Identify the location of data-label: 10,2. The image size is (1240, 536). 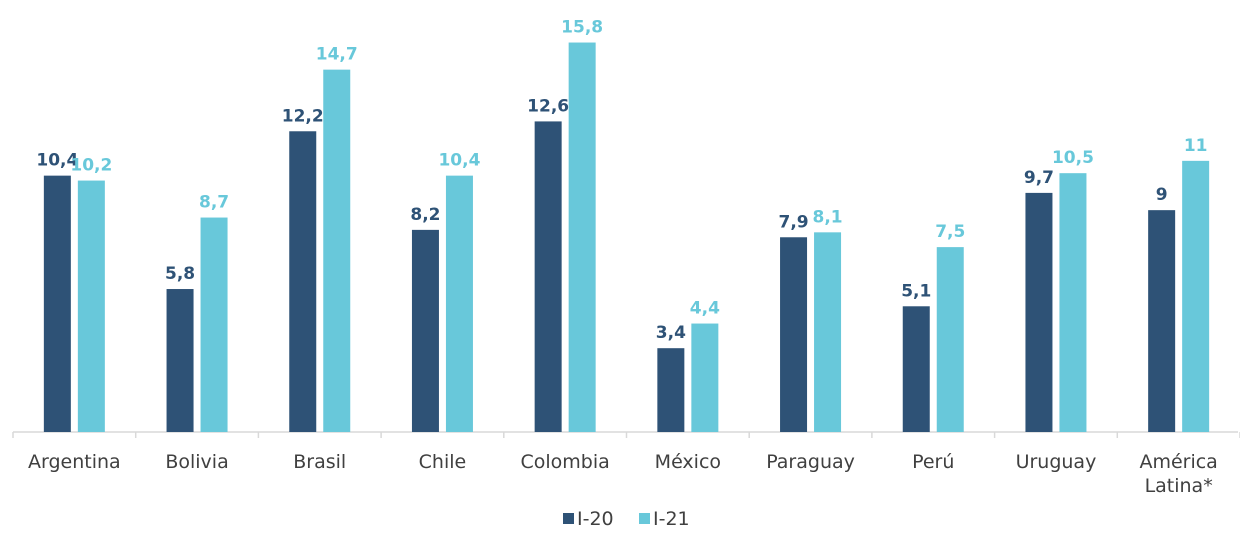
(91, 166).